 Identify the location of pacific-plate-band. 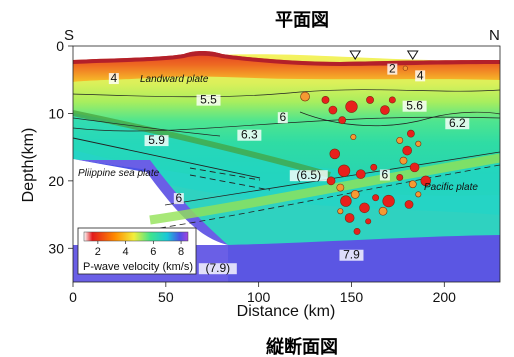
(324, 189).